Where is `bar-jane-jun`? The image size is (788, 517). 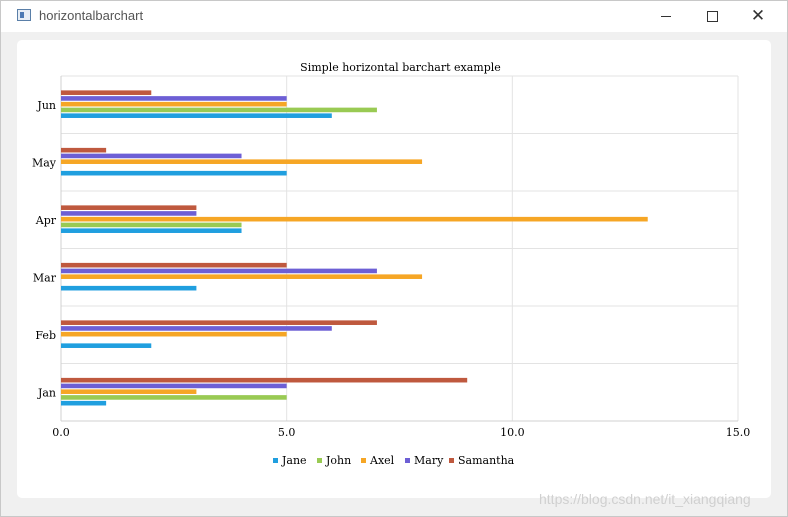
bar-jane-jun is located at coordinates (196, 115).